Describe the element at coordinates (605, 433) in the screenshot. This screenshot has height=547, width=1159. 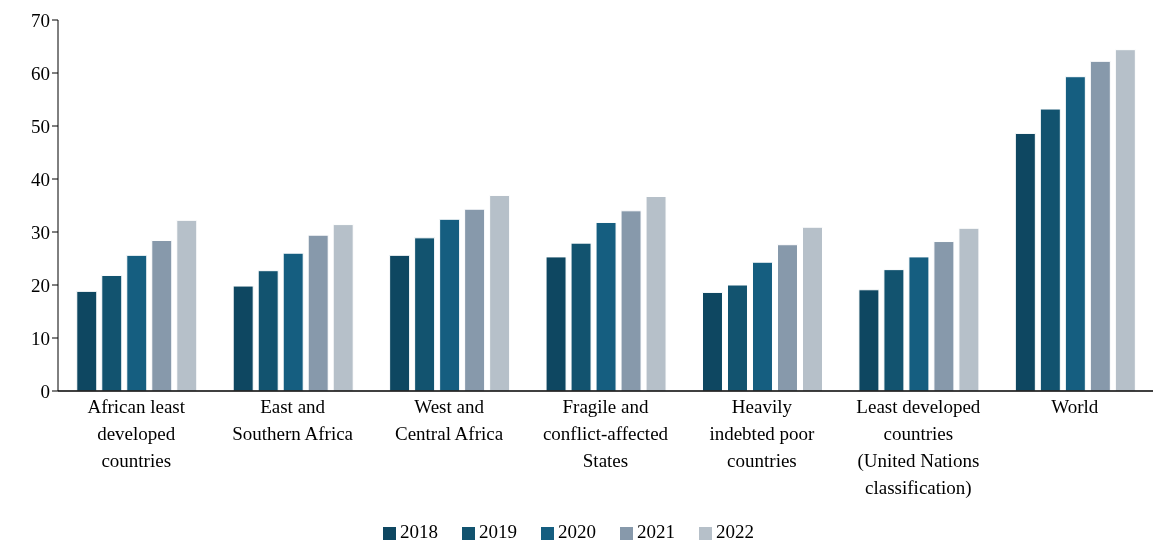
I see `x-tick-label: Fragile and conflict-affected States` at that location.